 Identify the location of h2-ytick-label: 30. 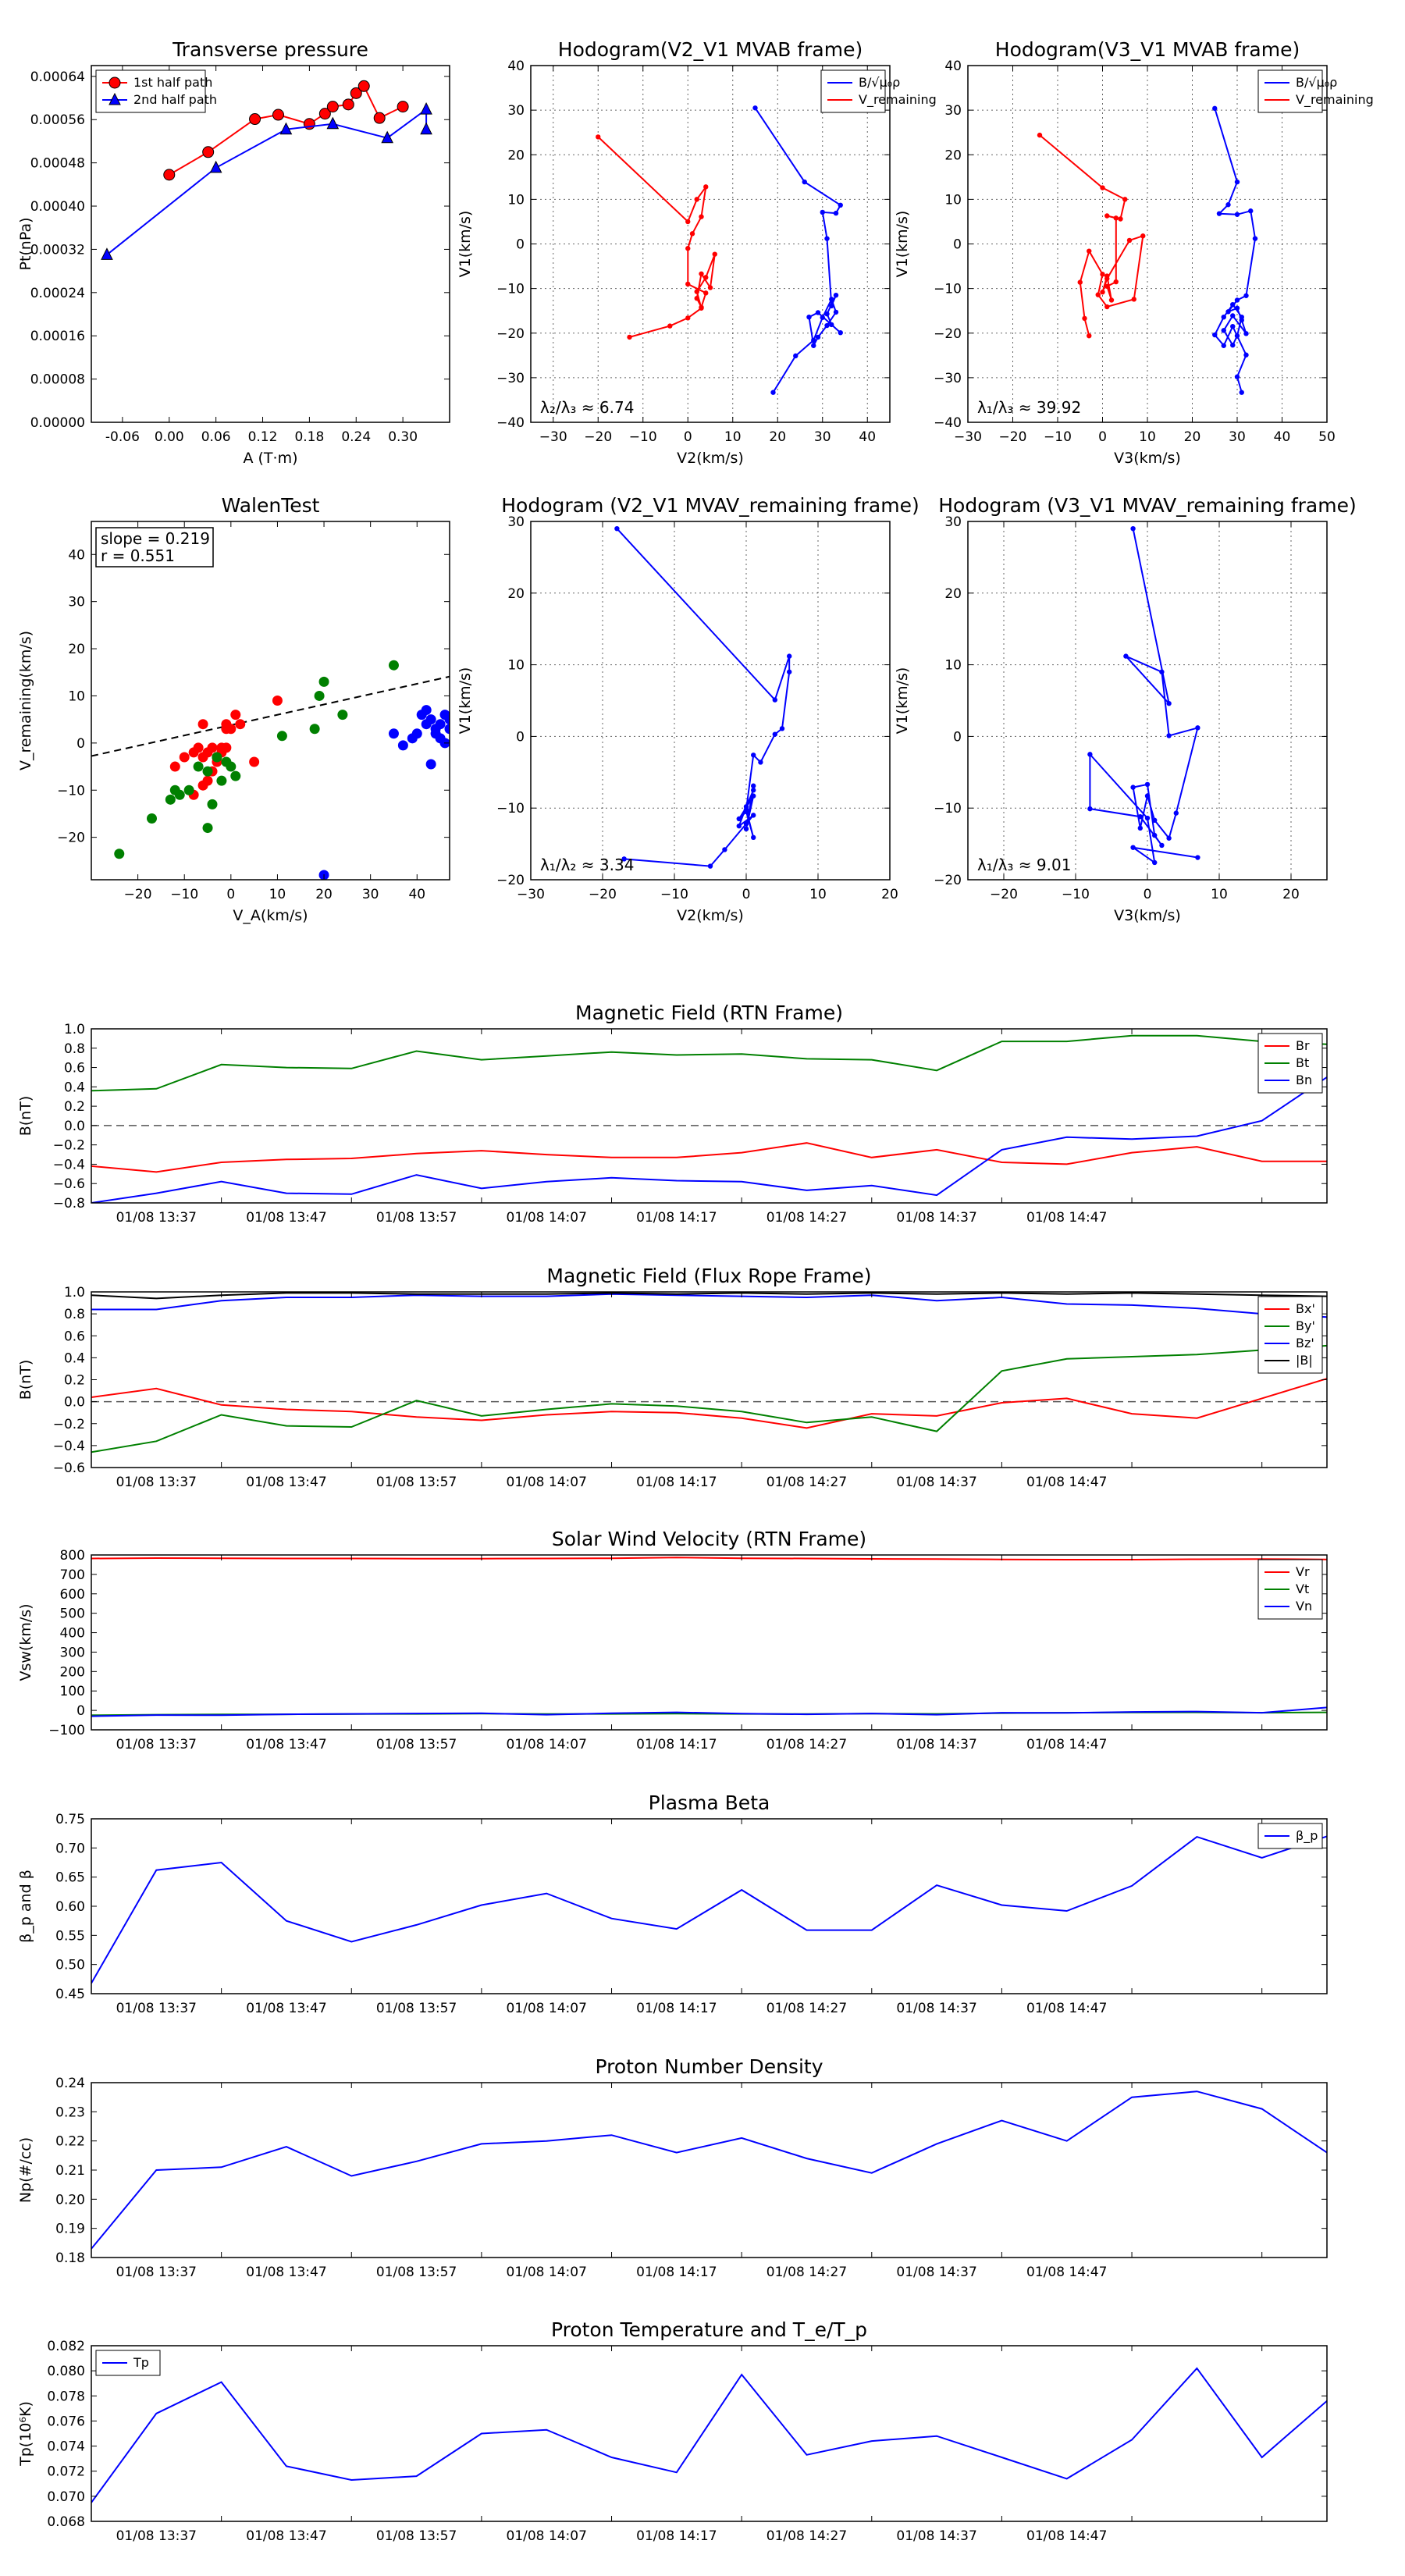
(953, 111).